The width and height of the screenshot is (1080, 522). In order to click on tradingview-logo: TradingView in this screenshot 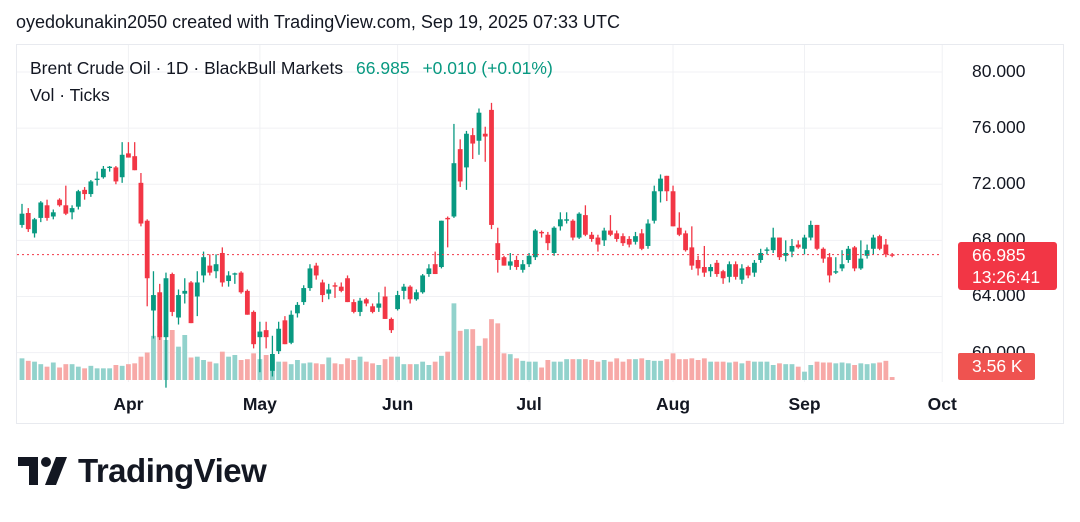, I will do `click(142, 471)`.